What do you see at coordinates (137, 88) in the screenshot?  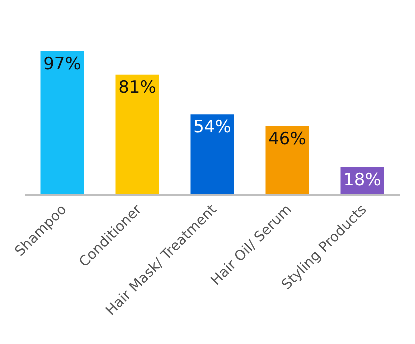 I see `data-label: 81%` at bounding box center [137, 88].